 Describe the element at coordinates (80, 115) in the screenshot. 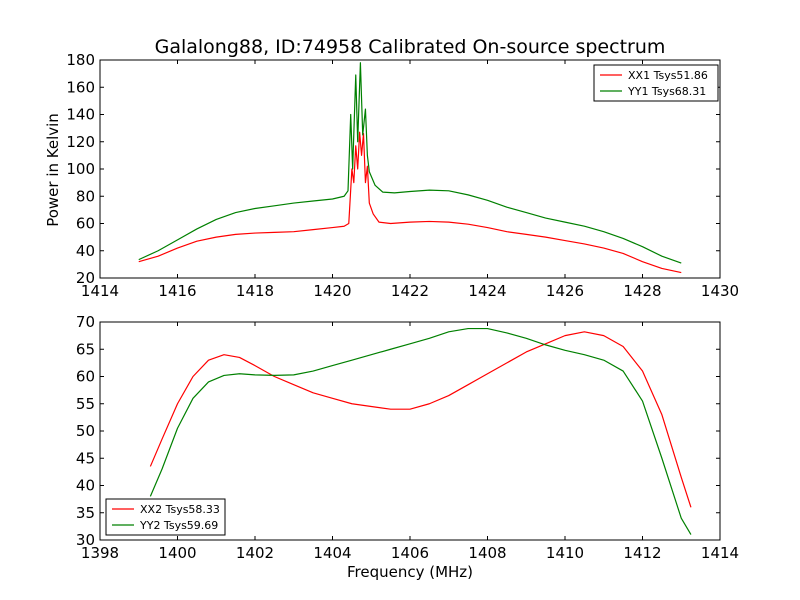

I see `y-tick-label: 140` at that location.